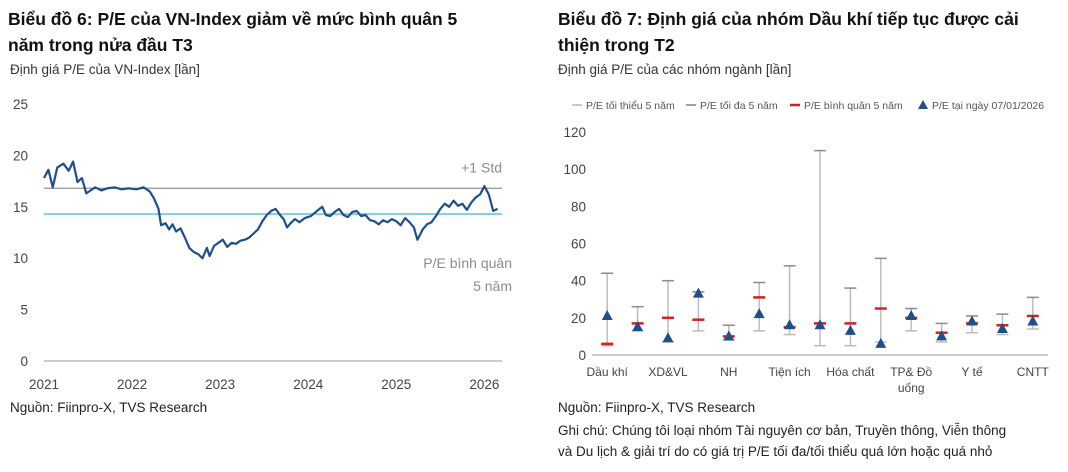 The image size is (1068, 472). Describe the element at coordinates (911, 388) in the screenshot. I see `category-label: uống` at that location.